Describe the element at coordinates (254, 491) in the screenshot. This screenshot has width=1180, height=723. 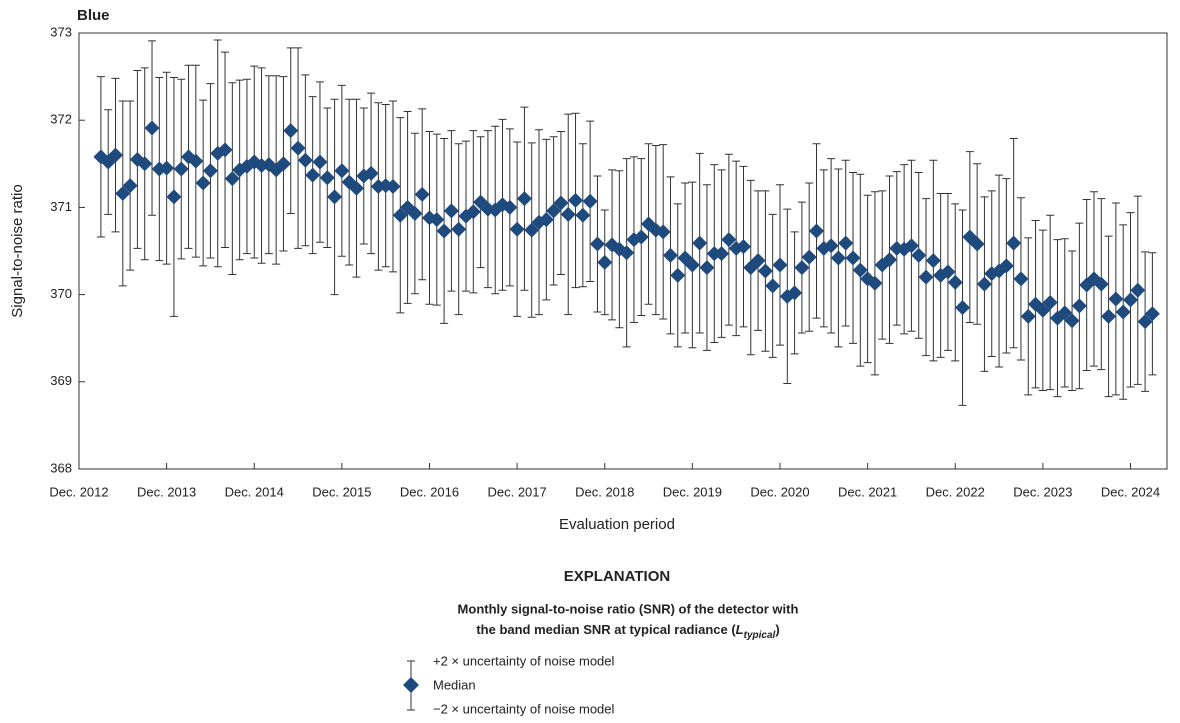
I see `x-tick-label: Dec. 2014` at that location.